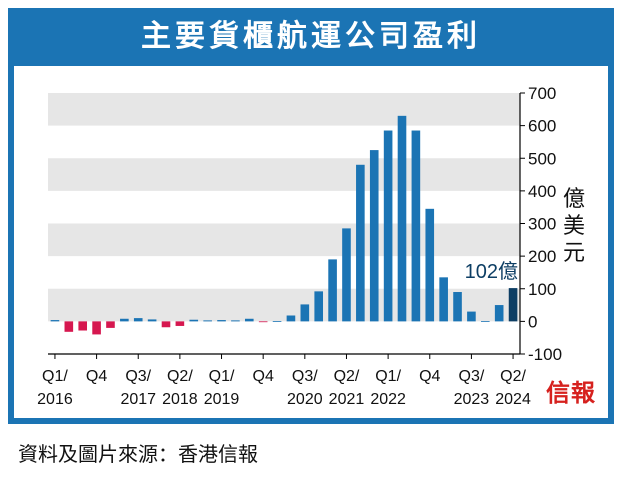 The width and height of the screenshot is (622, 484). Describe the element at coordinates (571, 392) in the screenshot. I see `brand-logo: 信報` at that location.